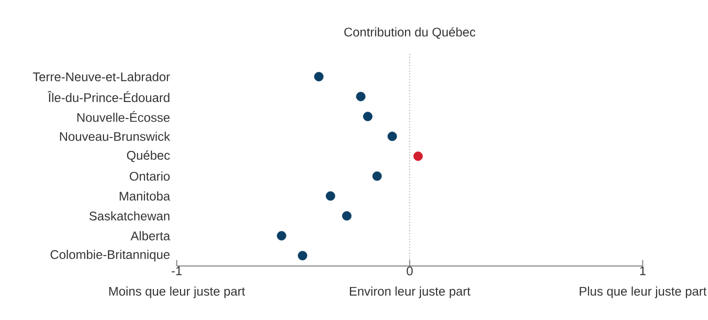 Image resolution: width=708 pixels, height=320 pixels. Describe the element at coordinates (150, 176) in the screenshot. I see `y-tick-label: Ontario` at that location.